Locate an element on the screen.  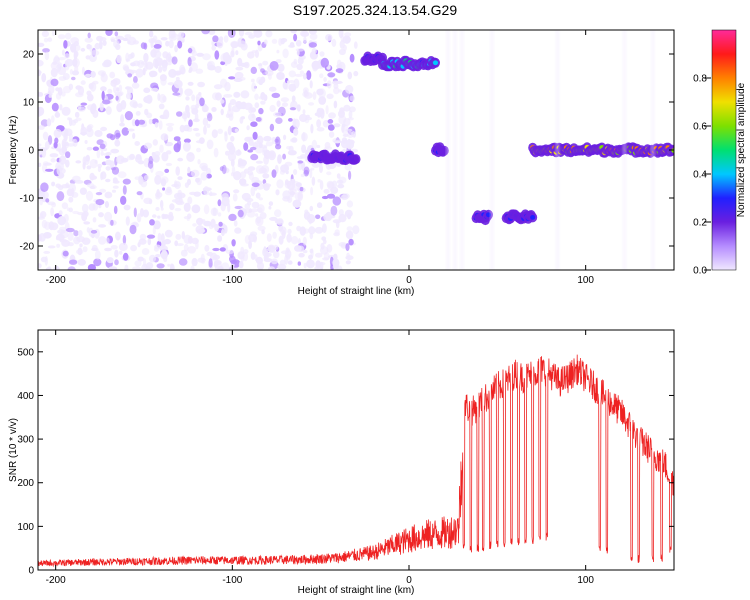
spectrogram-x-axis-label: Height of straight line (km) is located at coordinates (356, 291).